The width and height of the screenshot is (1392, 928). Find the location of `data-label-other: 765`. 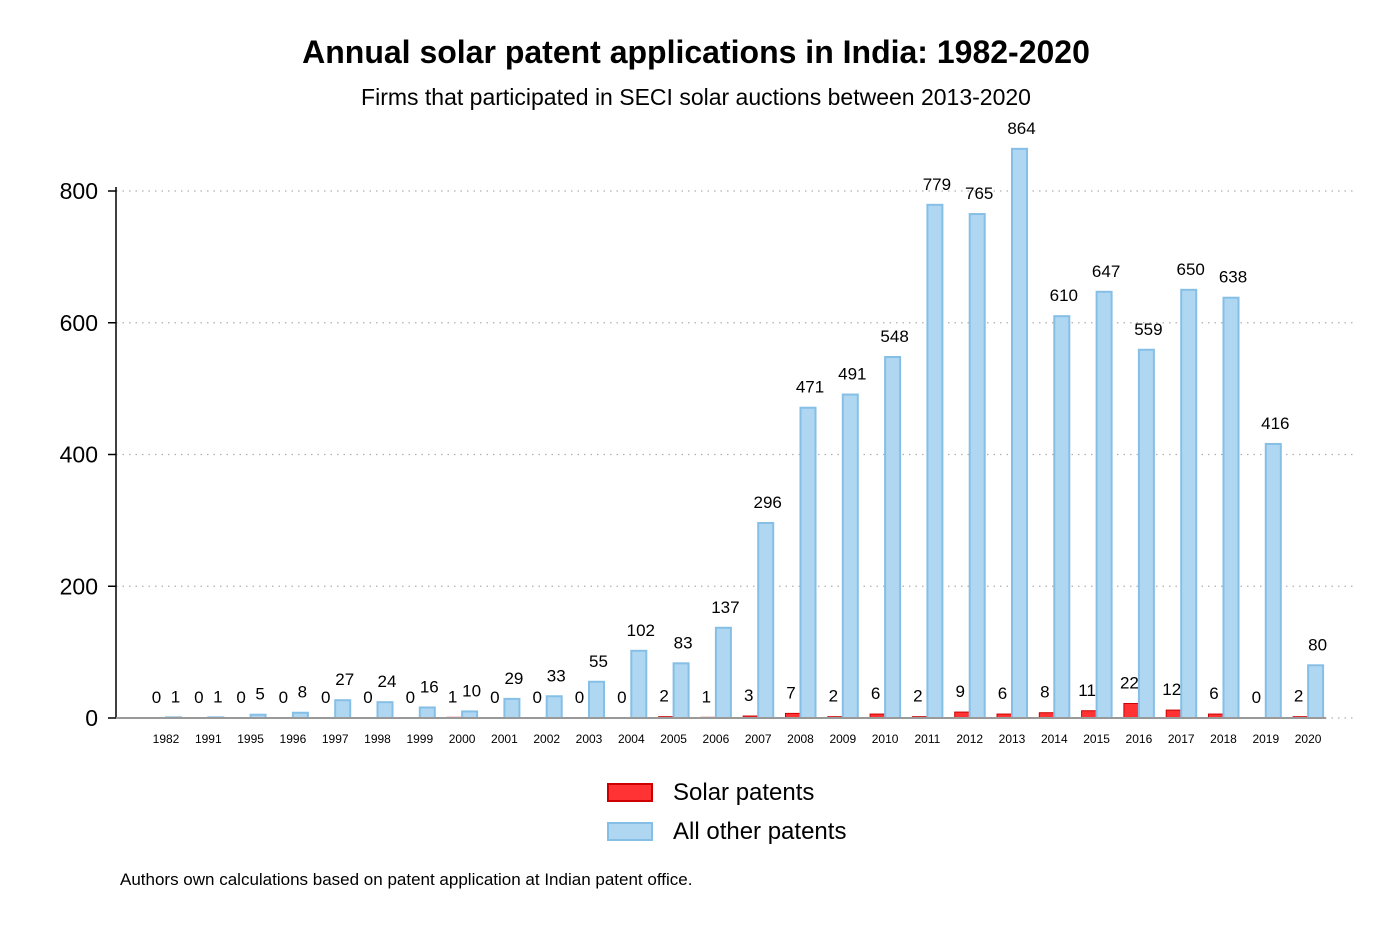

data-label-other: 765 is located at coordinates (979, 193).